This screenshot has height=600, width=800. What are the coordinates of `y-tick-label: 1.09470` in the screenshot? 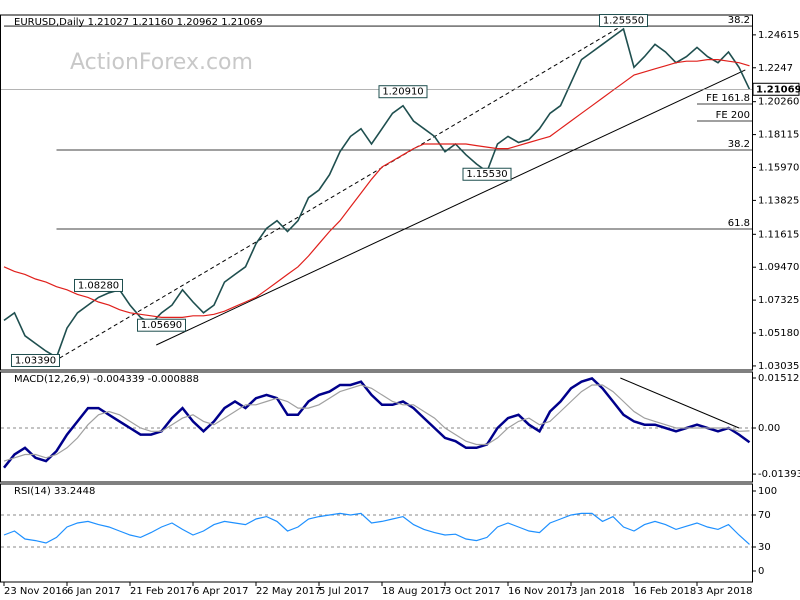 It's located at (778, 267).